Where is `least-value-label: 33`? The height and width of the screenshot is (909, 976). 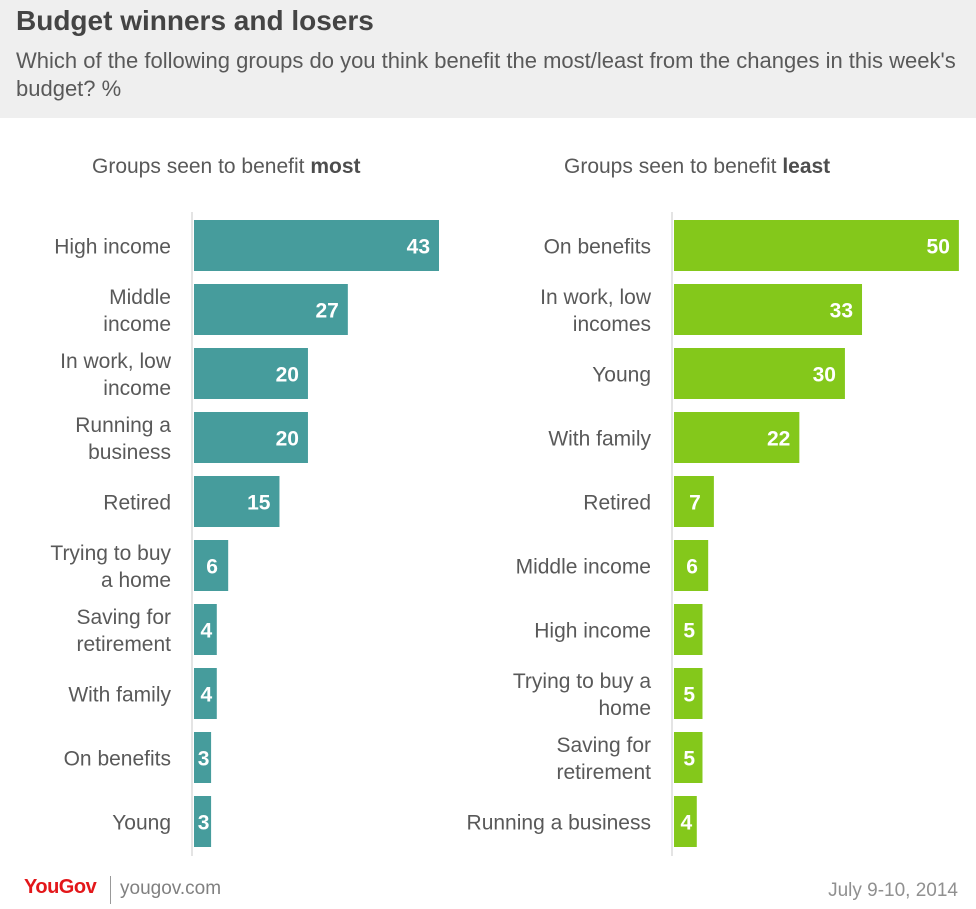 least-value-label: 33 is located at coordinates (841, 311).